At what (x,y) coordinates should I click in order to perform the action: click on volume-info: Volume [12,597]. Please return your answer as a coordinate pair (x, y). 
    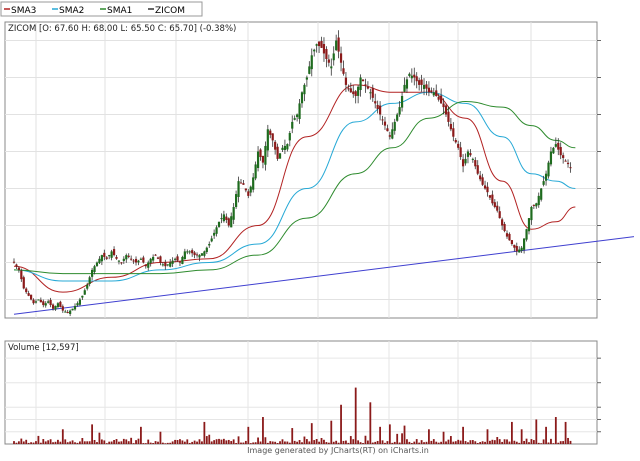
    Looking at the image, I should click on (43, 348).